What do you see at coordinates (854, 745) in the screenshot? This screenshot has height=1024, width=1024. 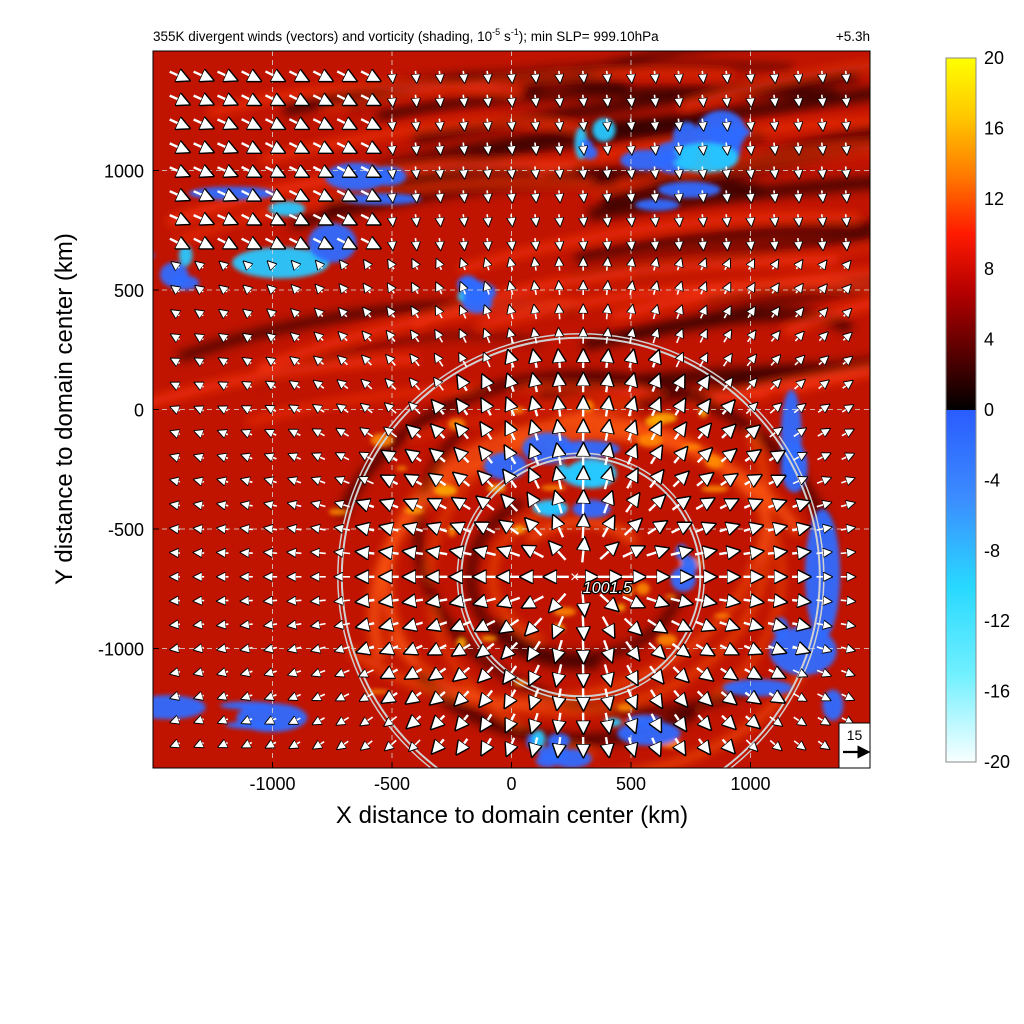 I see `reference-vector: 15` at bounding box center [854, 745].